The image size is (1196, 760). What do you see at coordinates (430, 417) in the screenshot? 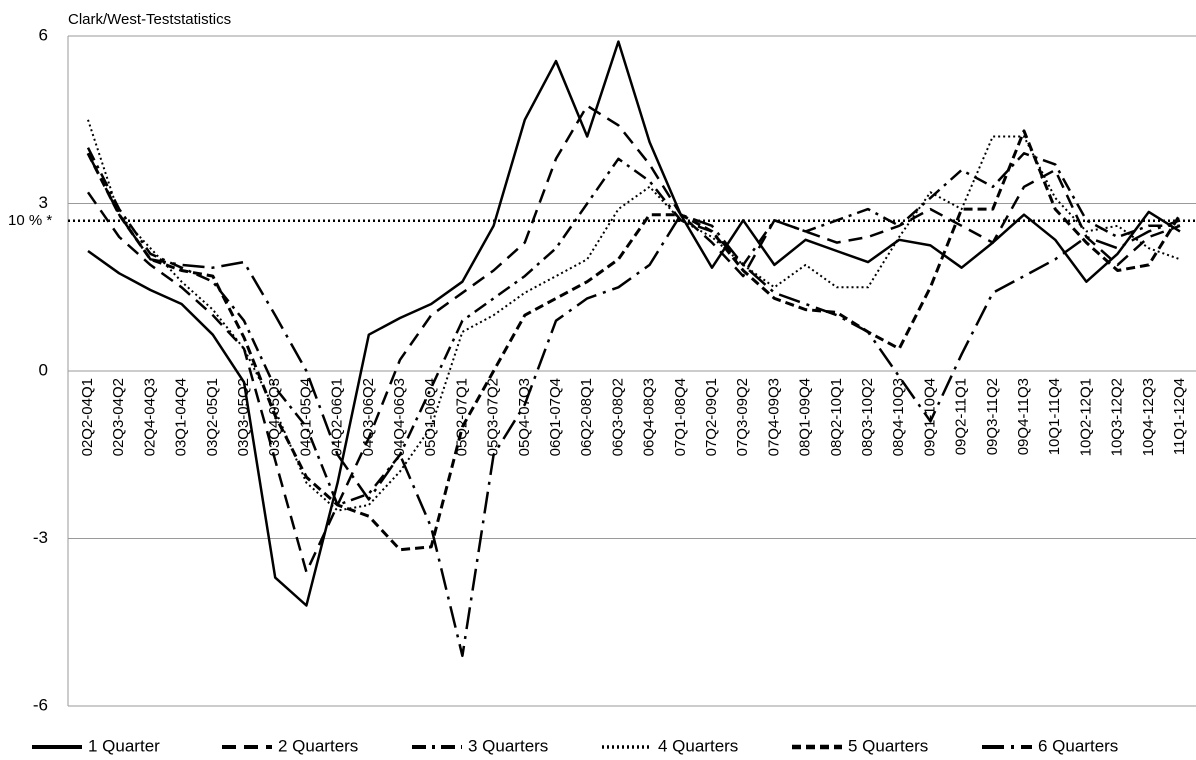
I see `x-tick-label: 05Q1-06Q4` at bounding box center [430, 417].